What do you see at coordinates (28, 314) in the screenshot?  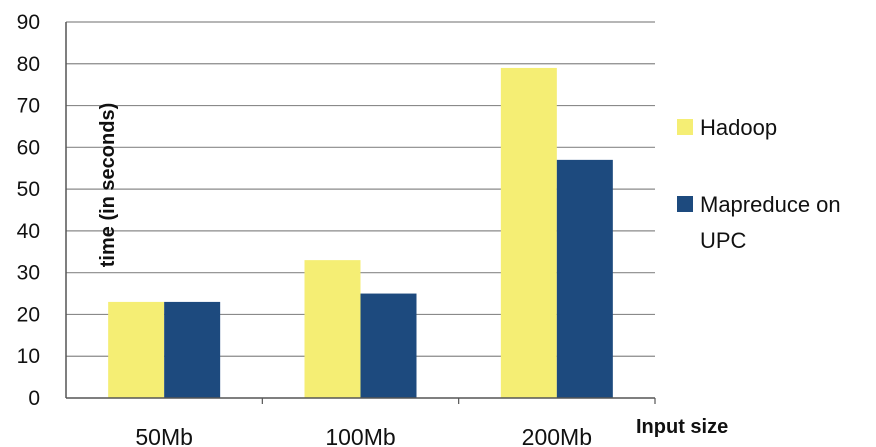 I see `y-tick-label: 20` at bounding box center [28, 314].